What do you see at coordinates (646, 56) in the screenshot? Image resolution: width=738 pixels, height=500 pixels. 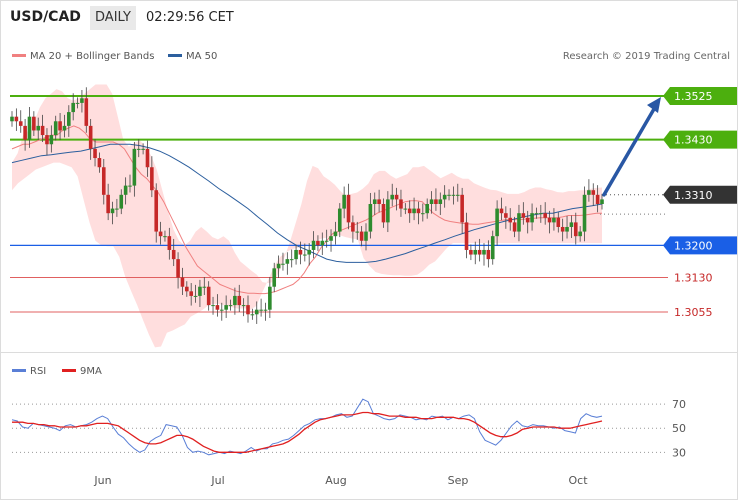 I see `copyright-text: Research © 2019 Trading Central` at bounding box center [646, 56].